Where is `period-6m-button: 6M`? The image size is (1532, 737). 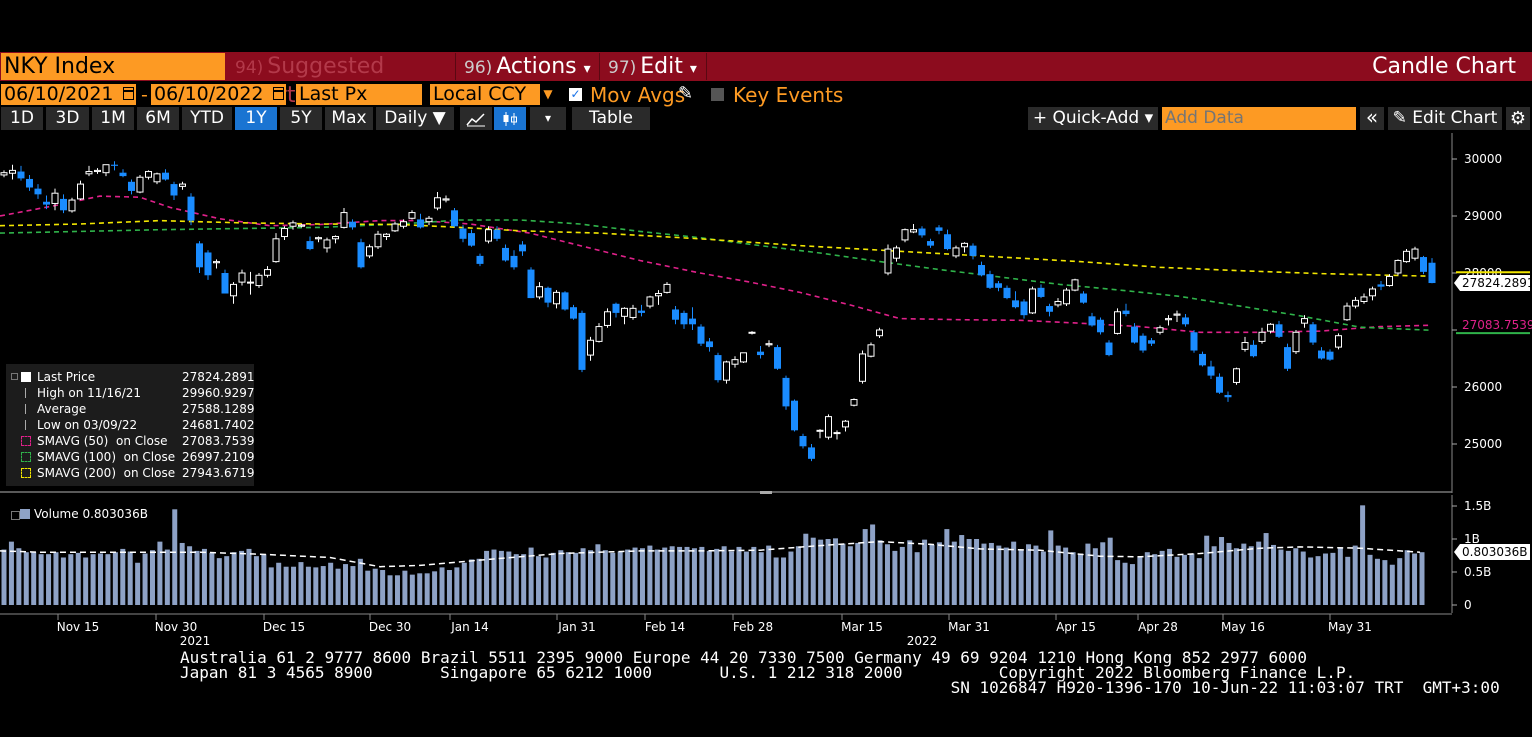
period-6m-button: 6M is located at coordinates (158, 118).